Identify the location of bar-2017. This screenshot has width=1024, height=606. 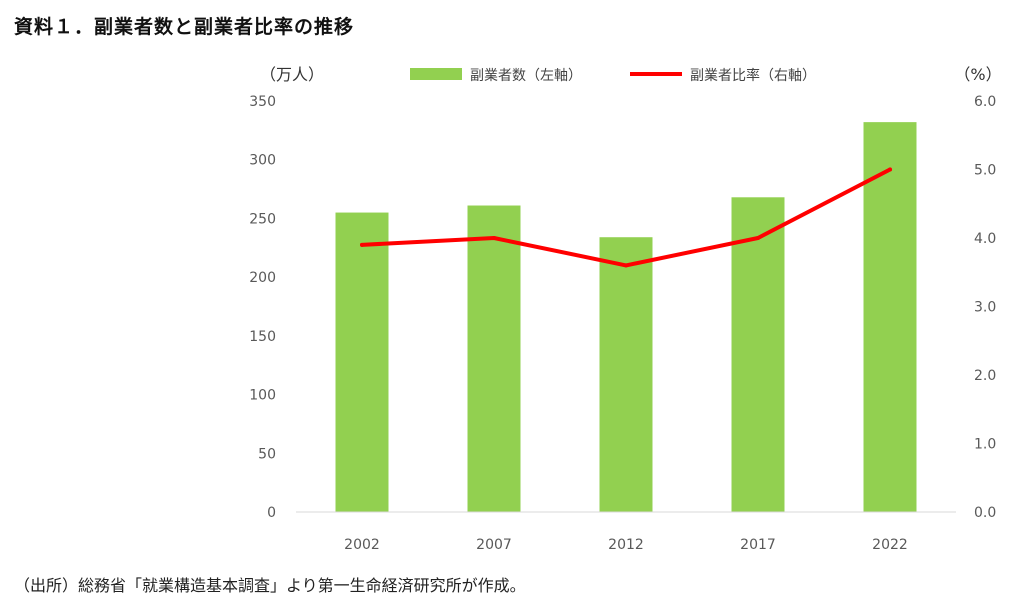
(758, 354).